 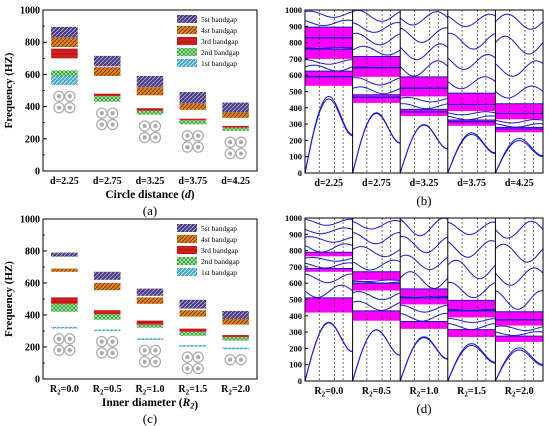 What do you see at coordinates (9, 90) in the screenshot?
I see `y-axis-label: Frequency (HZ)` at bounding box center [9, 90].